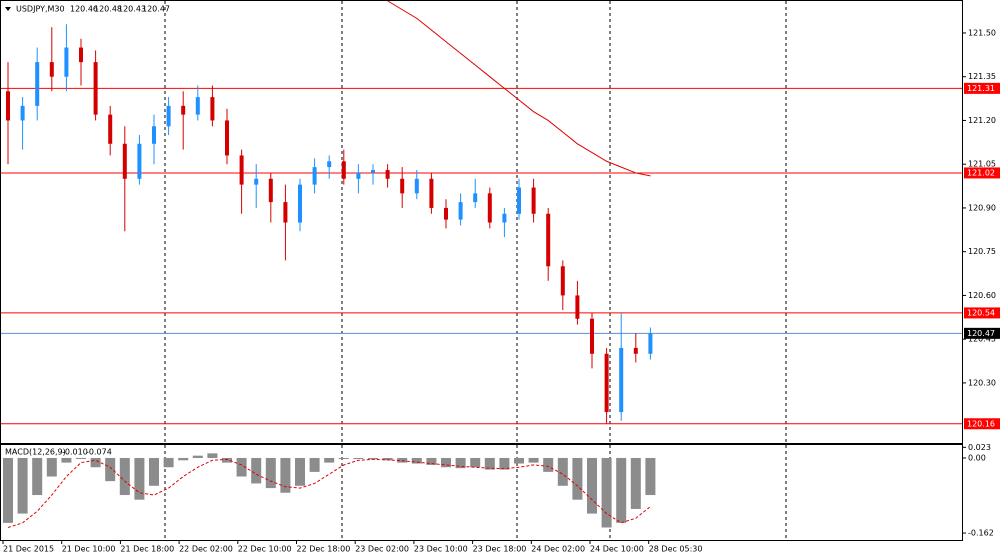 Image resolution: width=1000 pixels, height=559 pixels. I want to click on y-tick-label: 120.75, so click(982, 251).